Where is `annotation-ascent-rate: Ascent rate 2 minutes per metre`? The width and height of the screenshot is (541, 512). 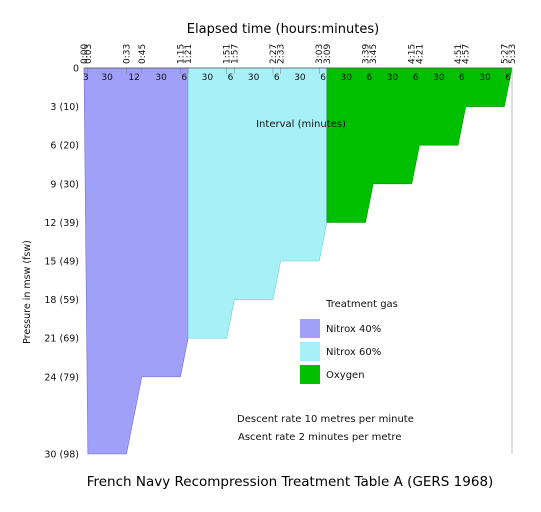 annotation-ascent-rate: Ascent rate 2 minutes per metre is located at coordinates (319, 437).